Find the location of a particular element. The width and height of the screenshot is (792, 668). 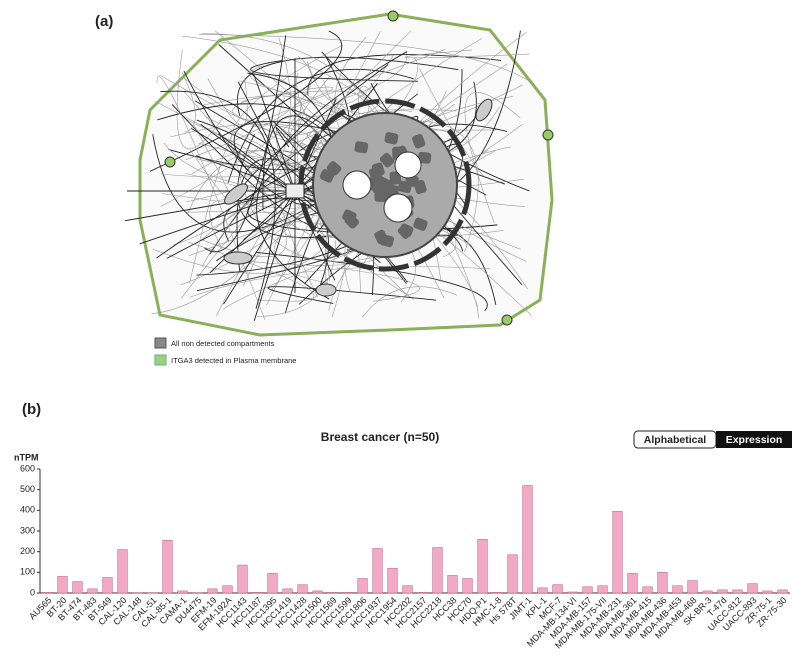

sort-button-label: Alphabetical is located at coordinates (675, 440).